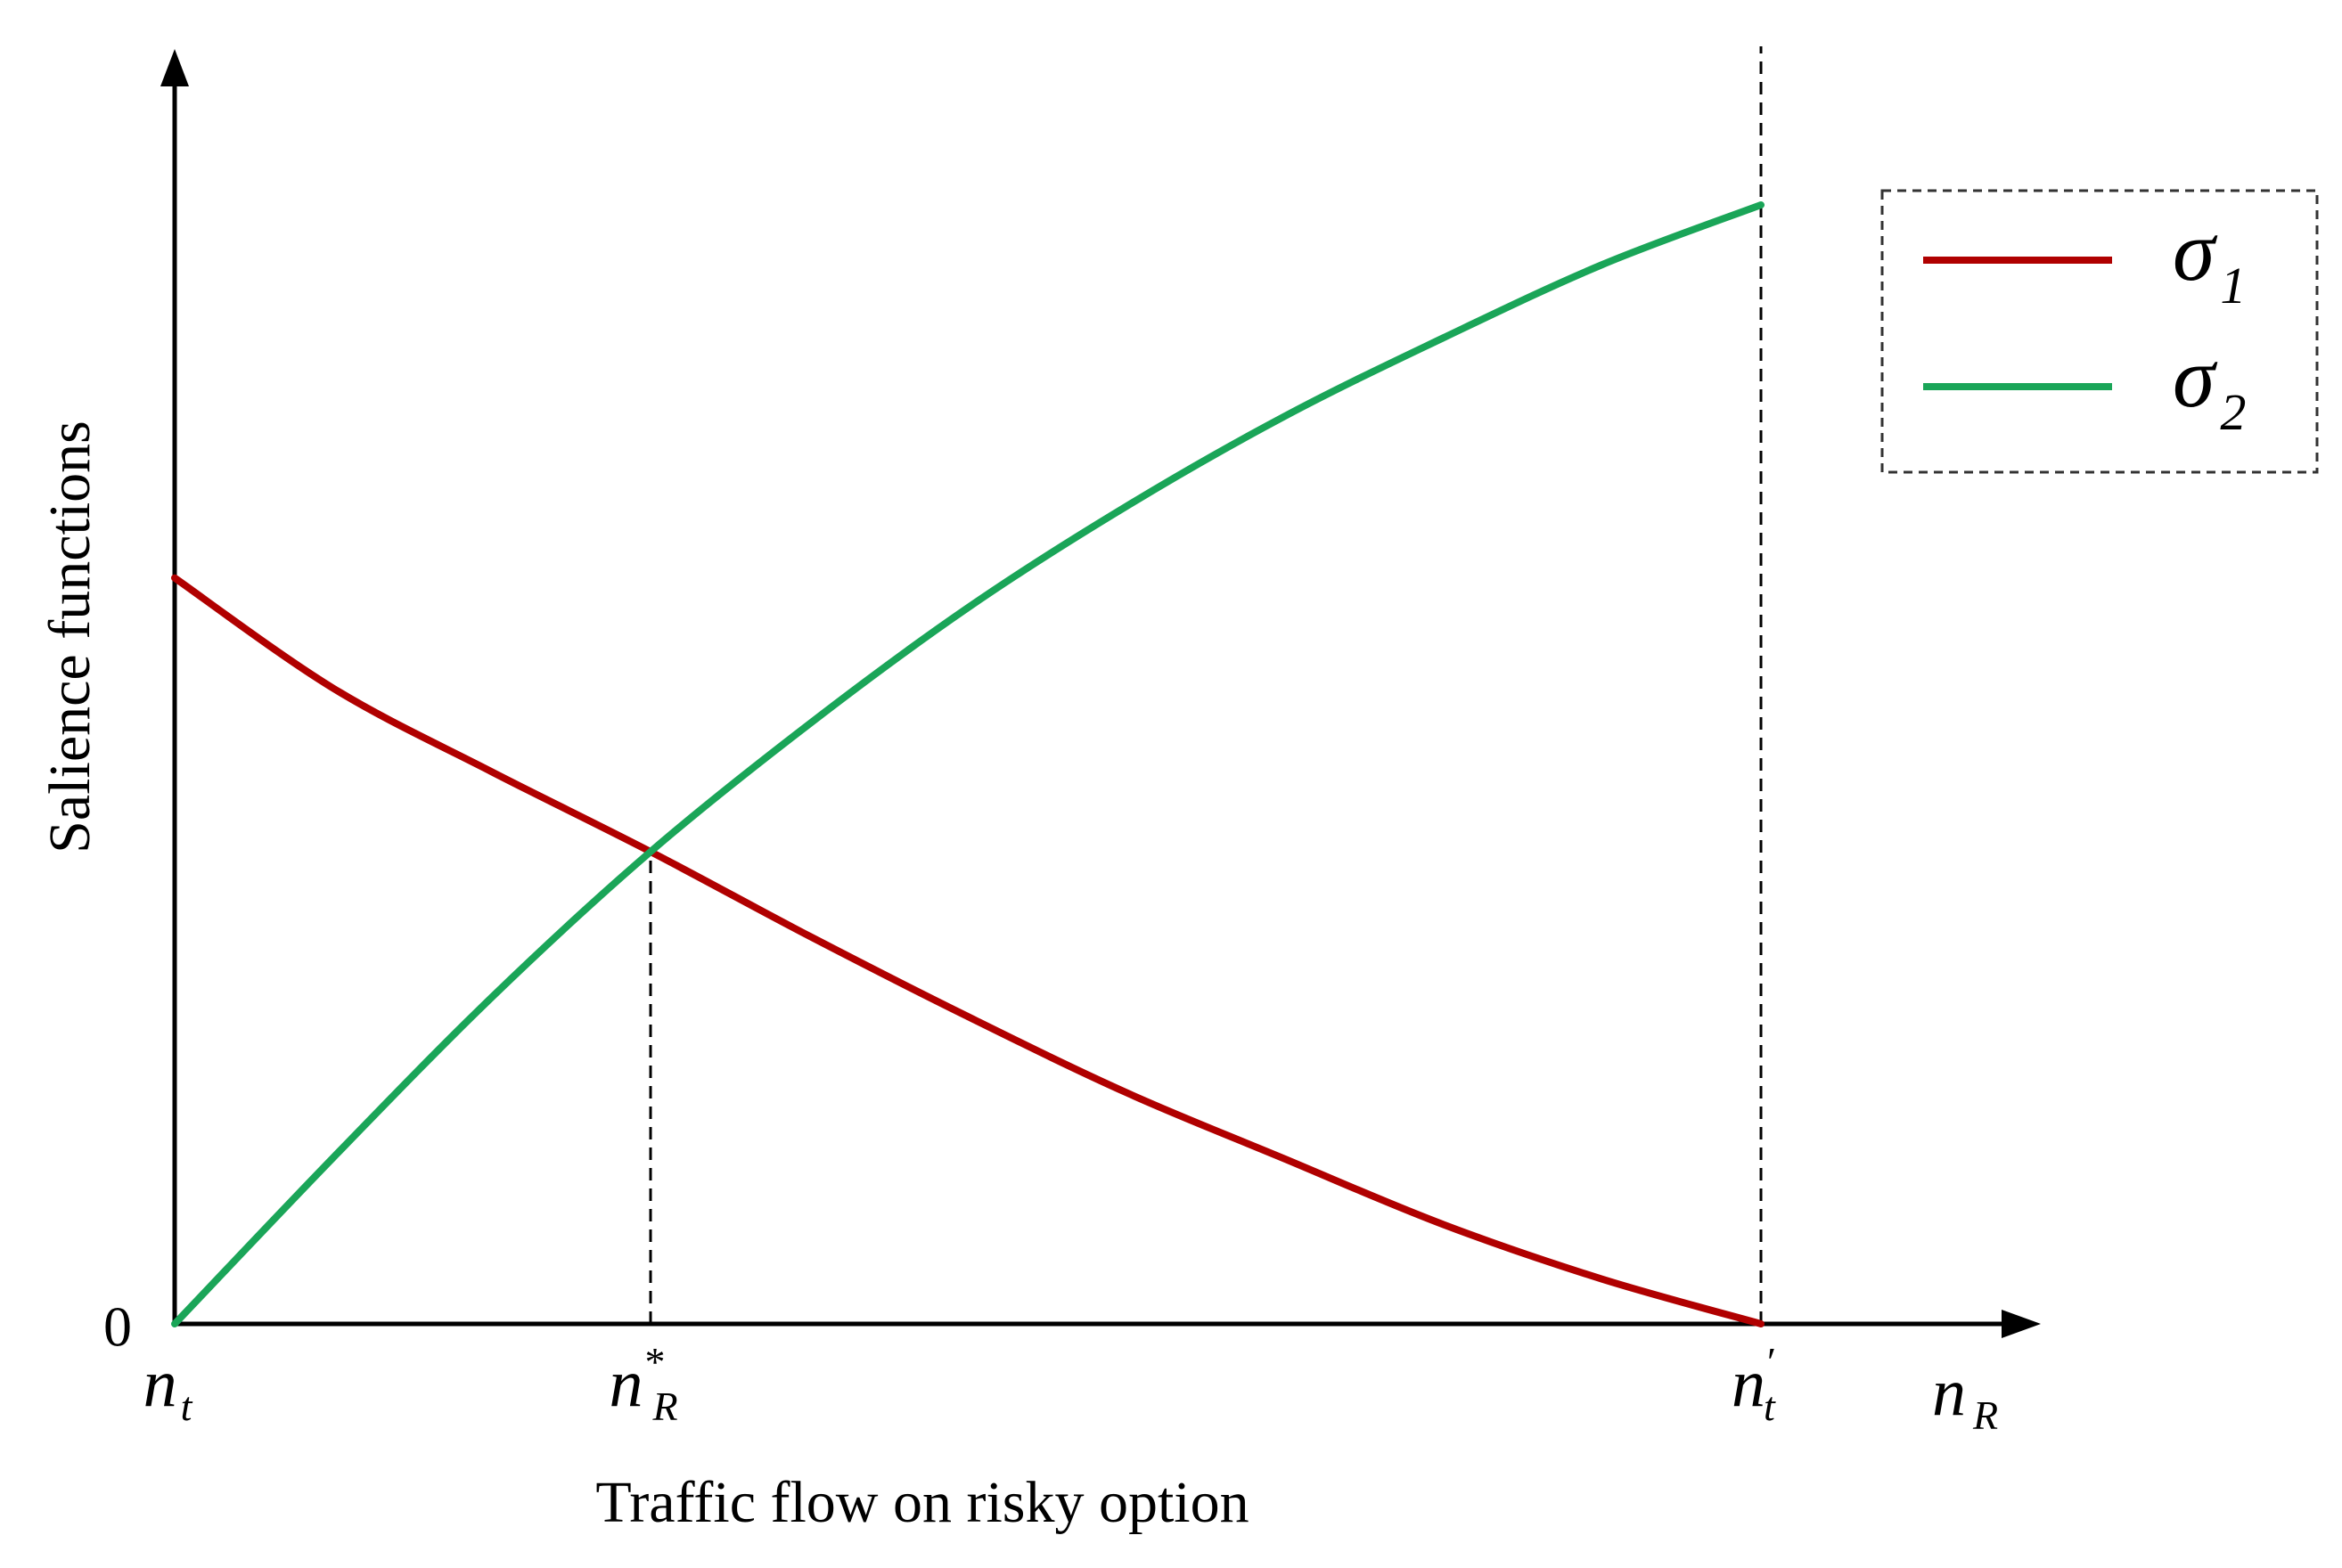  Describe the element at coordinates (117, 1327) in the screenshot. I see `y-tick-label-0: 0` at that location.